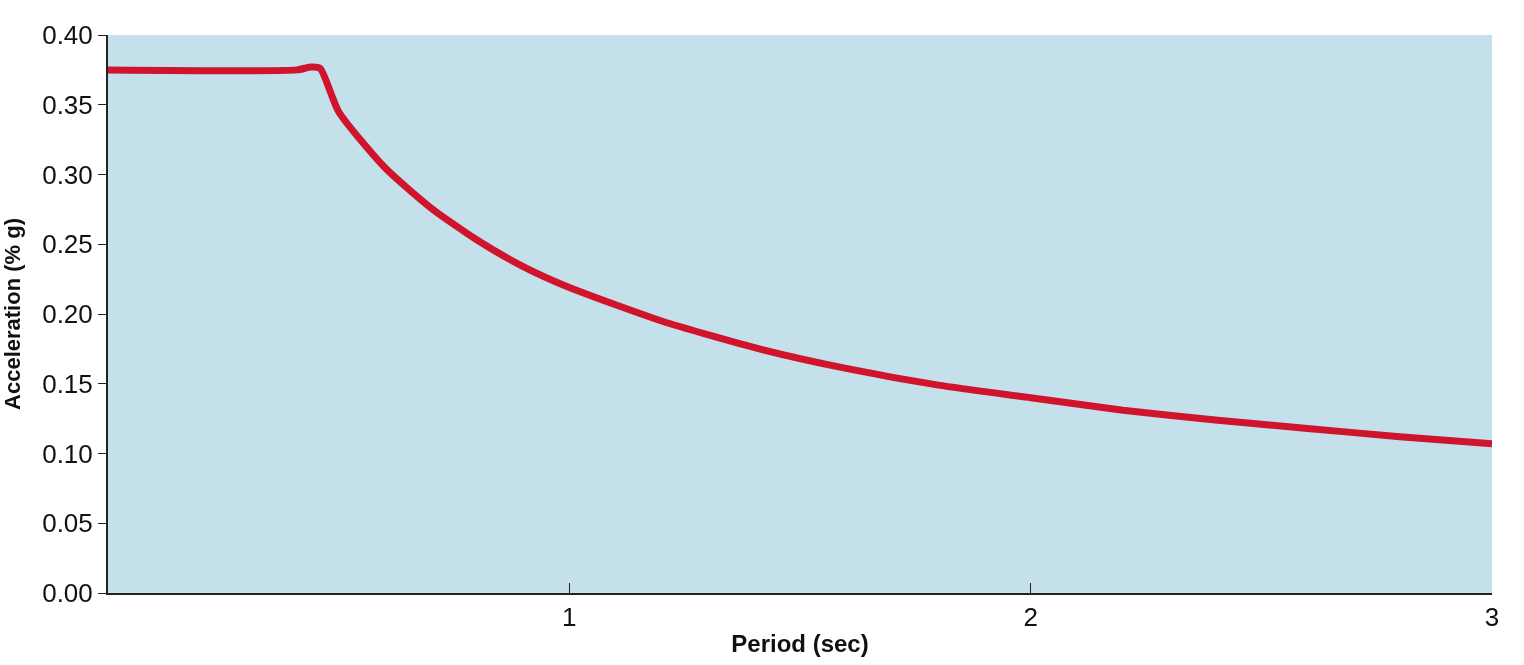  I want to click on y-tick-label: 0.35, so click(67, 104).